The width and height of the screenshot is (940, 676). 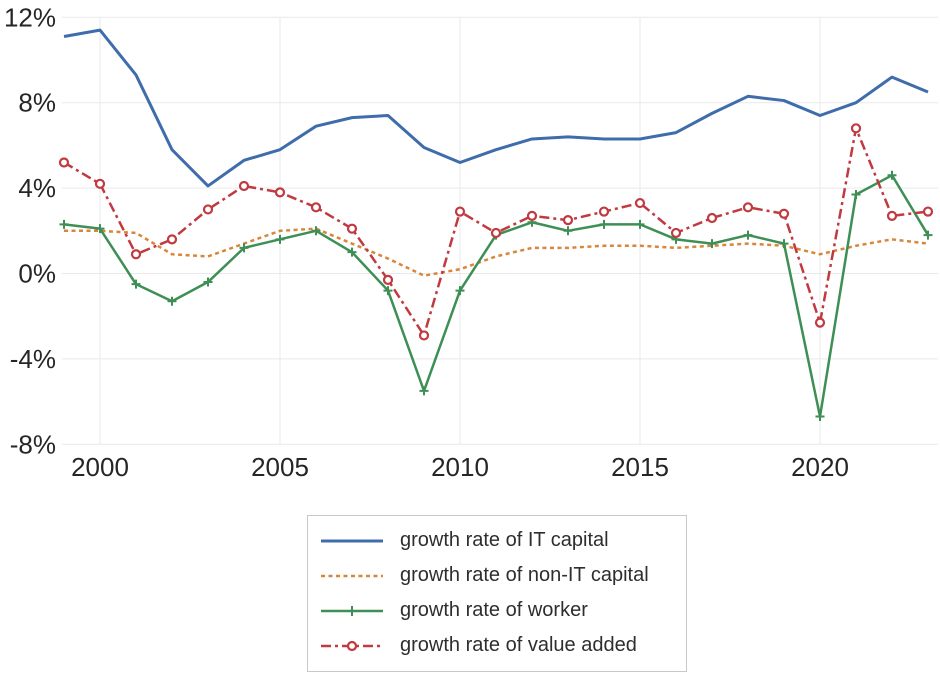 I want to click on legend-label-worker: growth rate of worker, so click(x=494, y=610).